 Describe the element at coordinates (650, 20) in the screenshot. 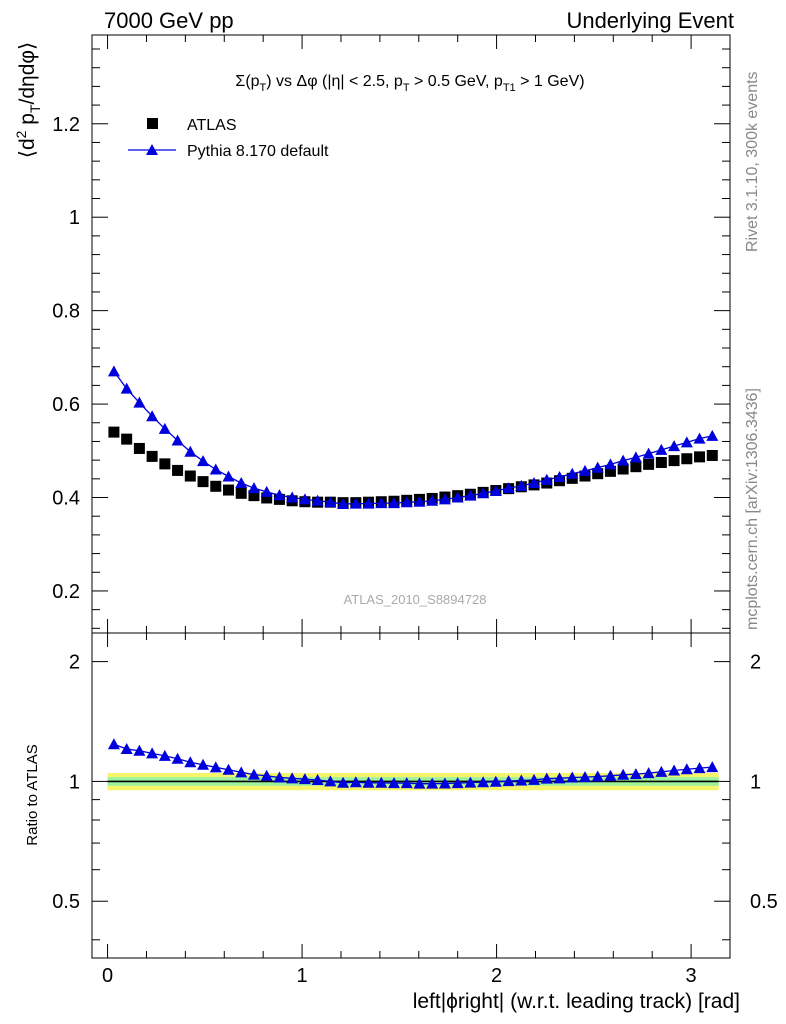

I see `header-right: Underlying Event` at that location.